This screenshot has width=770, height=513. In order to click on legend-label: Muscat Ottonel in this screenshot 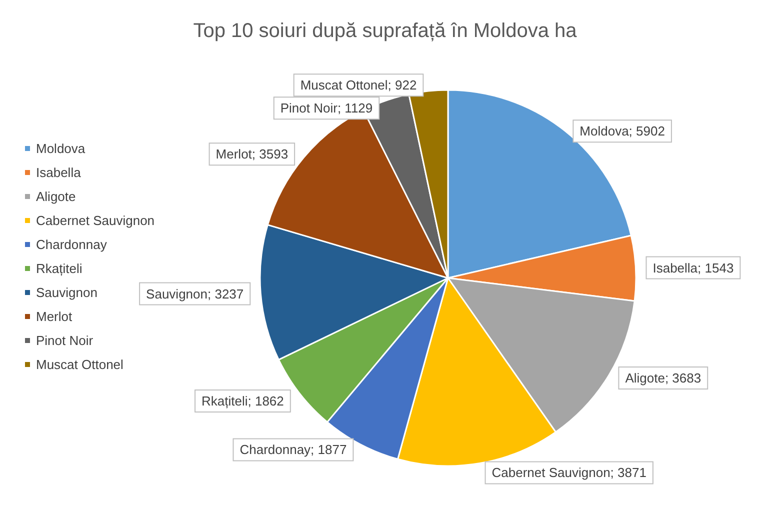, I will do `click(80, 364)`.